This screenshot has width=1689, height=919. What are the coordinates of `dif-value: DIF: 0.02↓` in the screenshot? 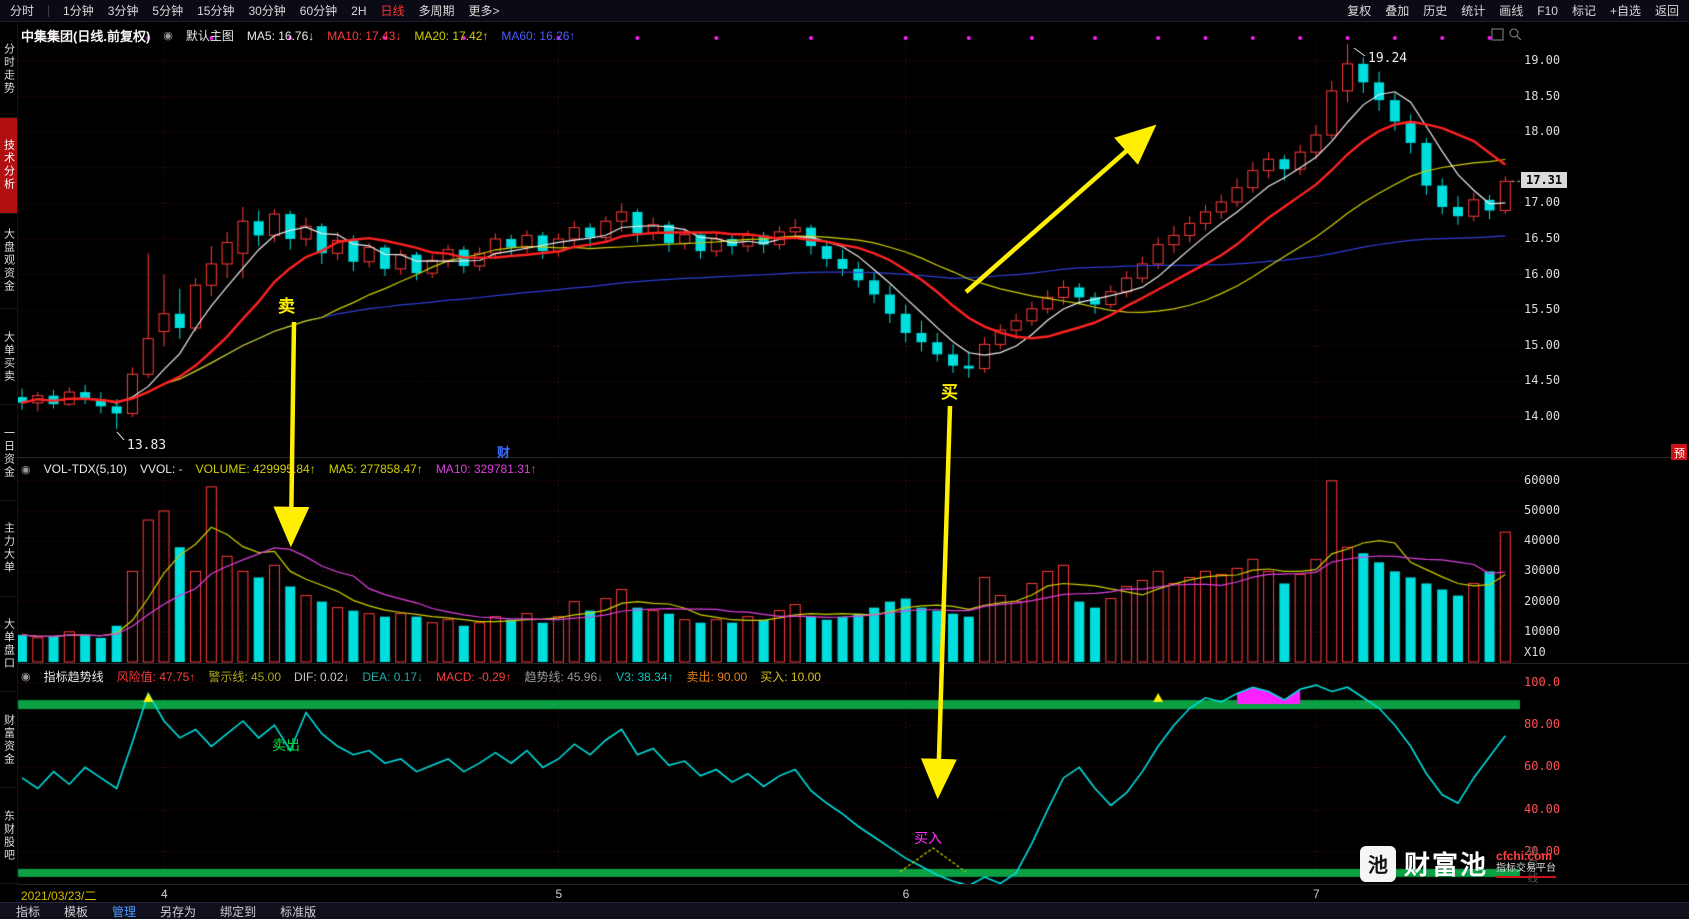 It's located at (322, 676).